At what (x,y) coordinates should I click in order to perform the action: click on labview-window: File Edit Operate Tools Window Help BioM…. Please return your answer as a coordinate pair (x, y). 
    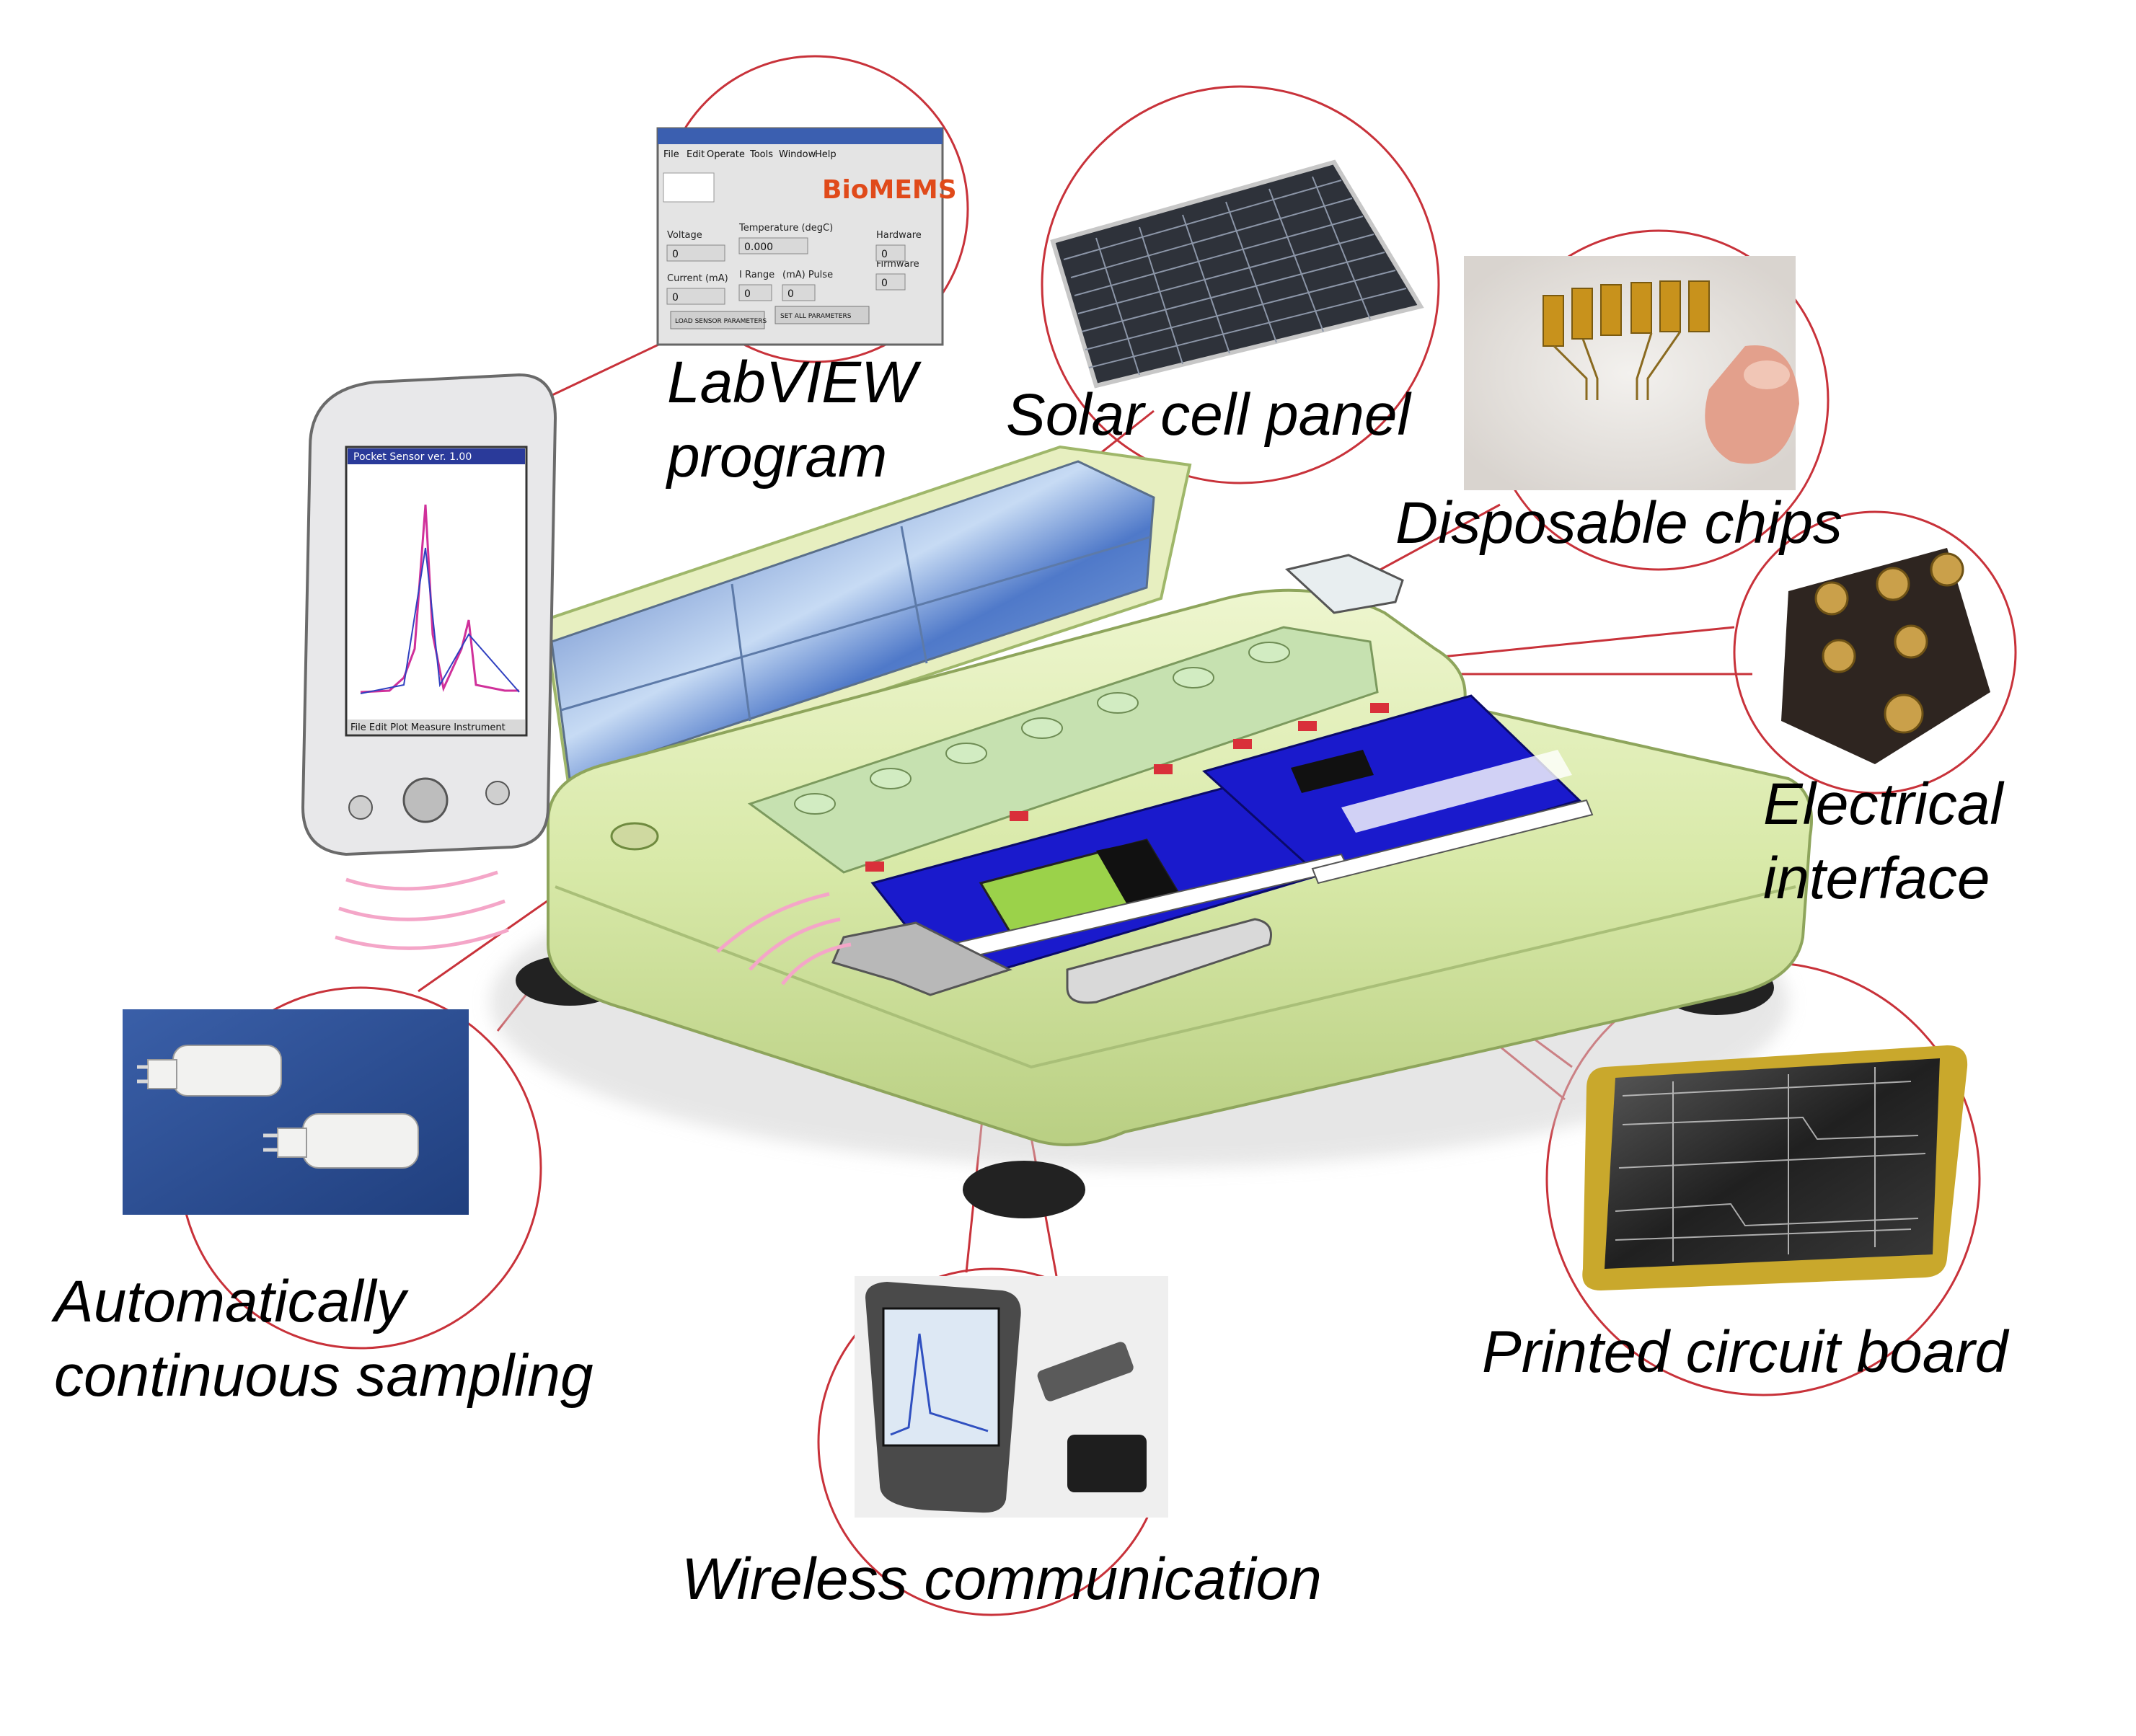
    Looking at the image, I should click on (807, 236).